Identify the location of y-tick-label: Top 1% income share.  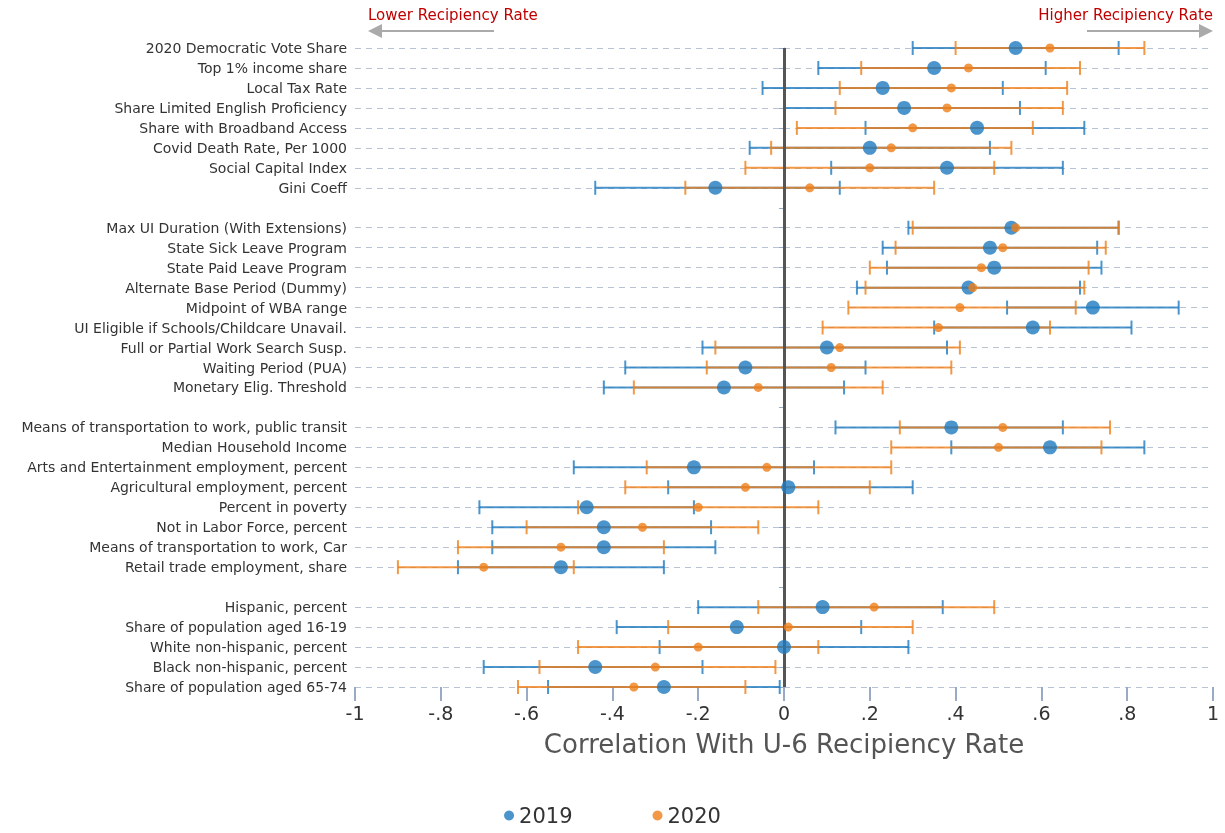
(271, 67).